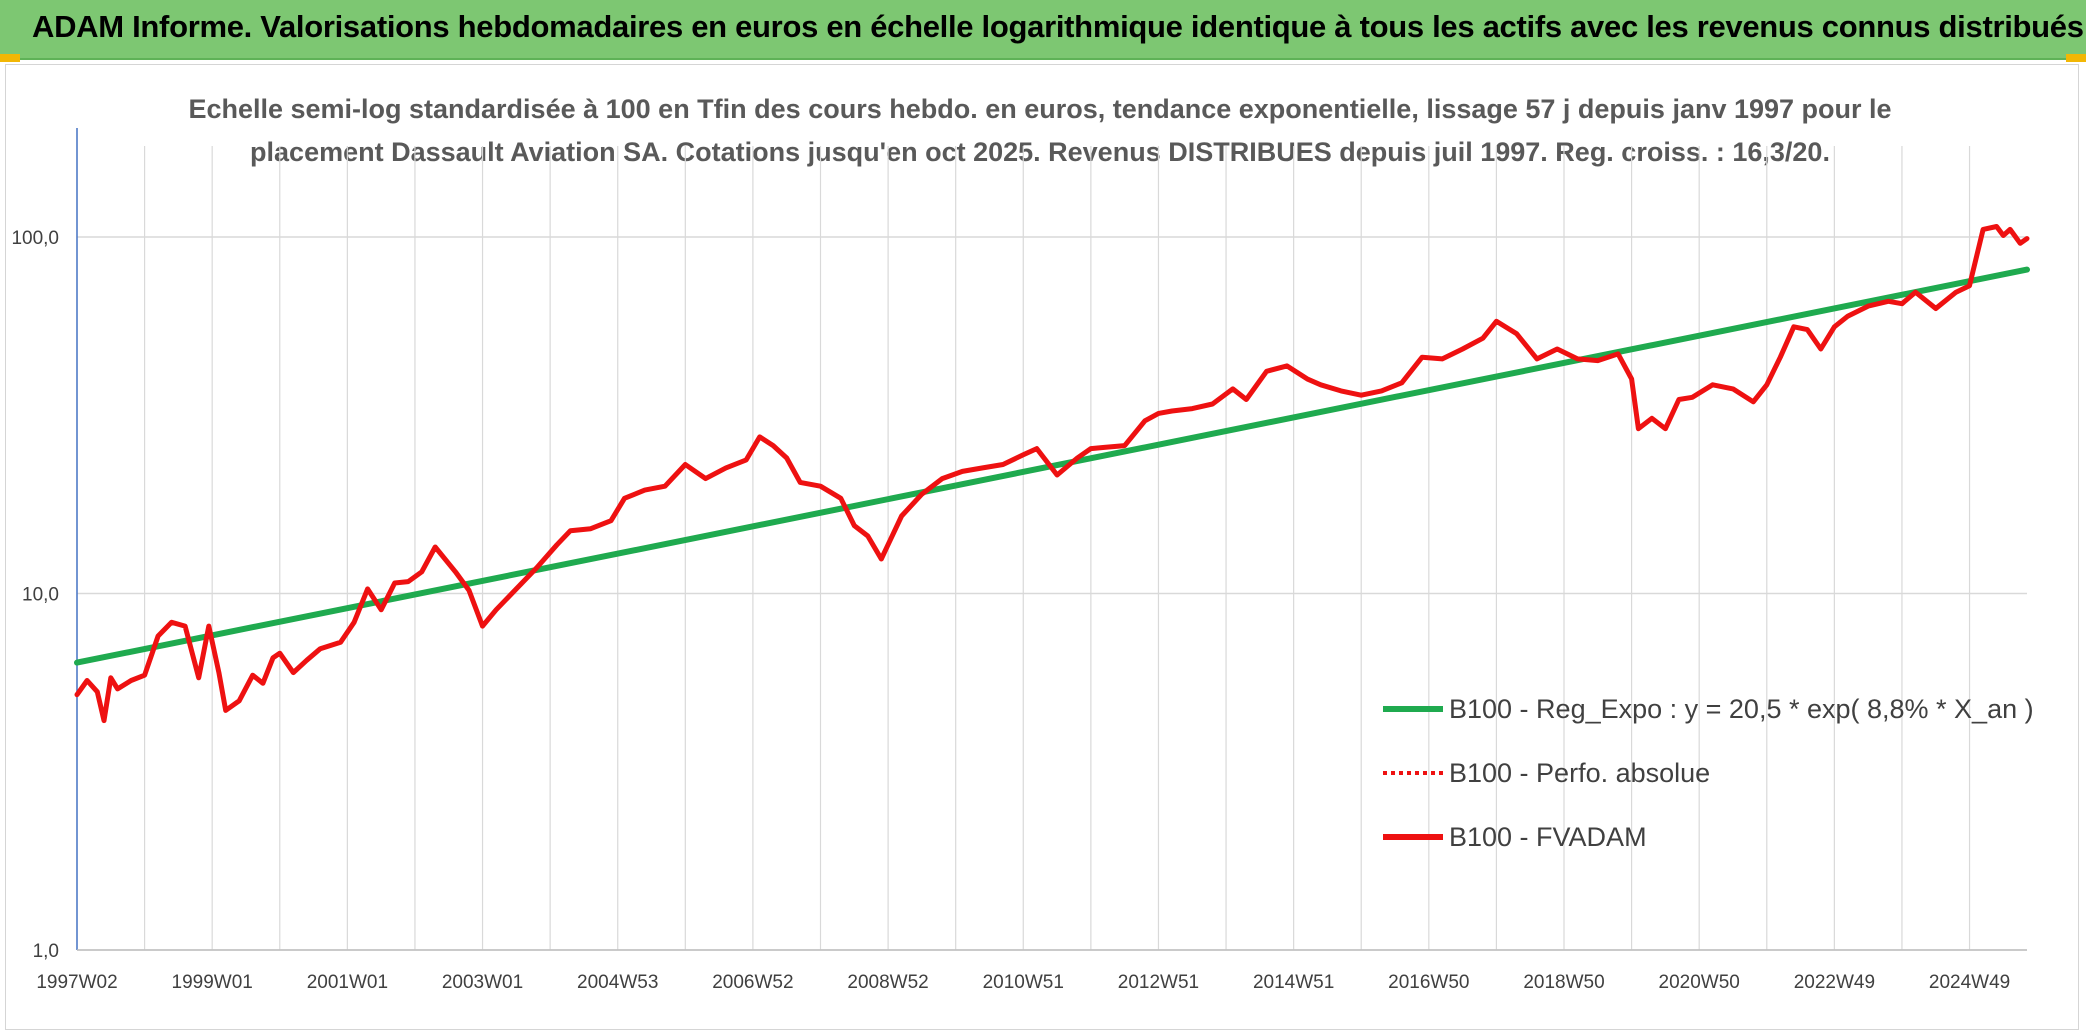 The width and height of the screenshot is (2086, 1033). Describe the element at coordinates (212, 982) in the screenshot. I see `x-tick-label: 1999W01` at that location.